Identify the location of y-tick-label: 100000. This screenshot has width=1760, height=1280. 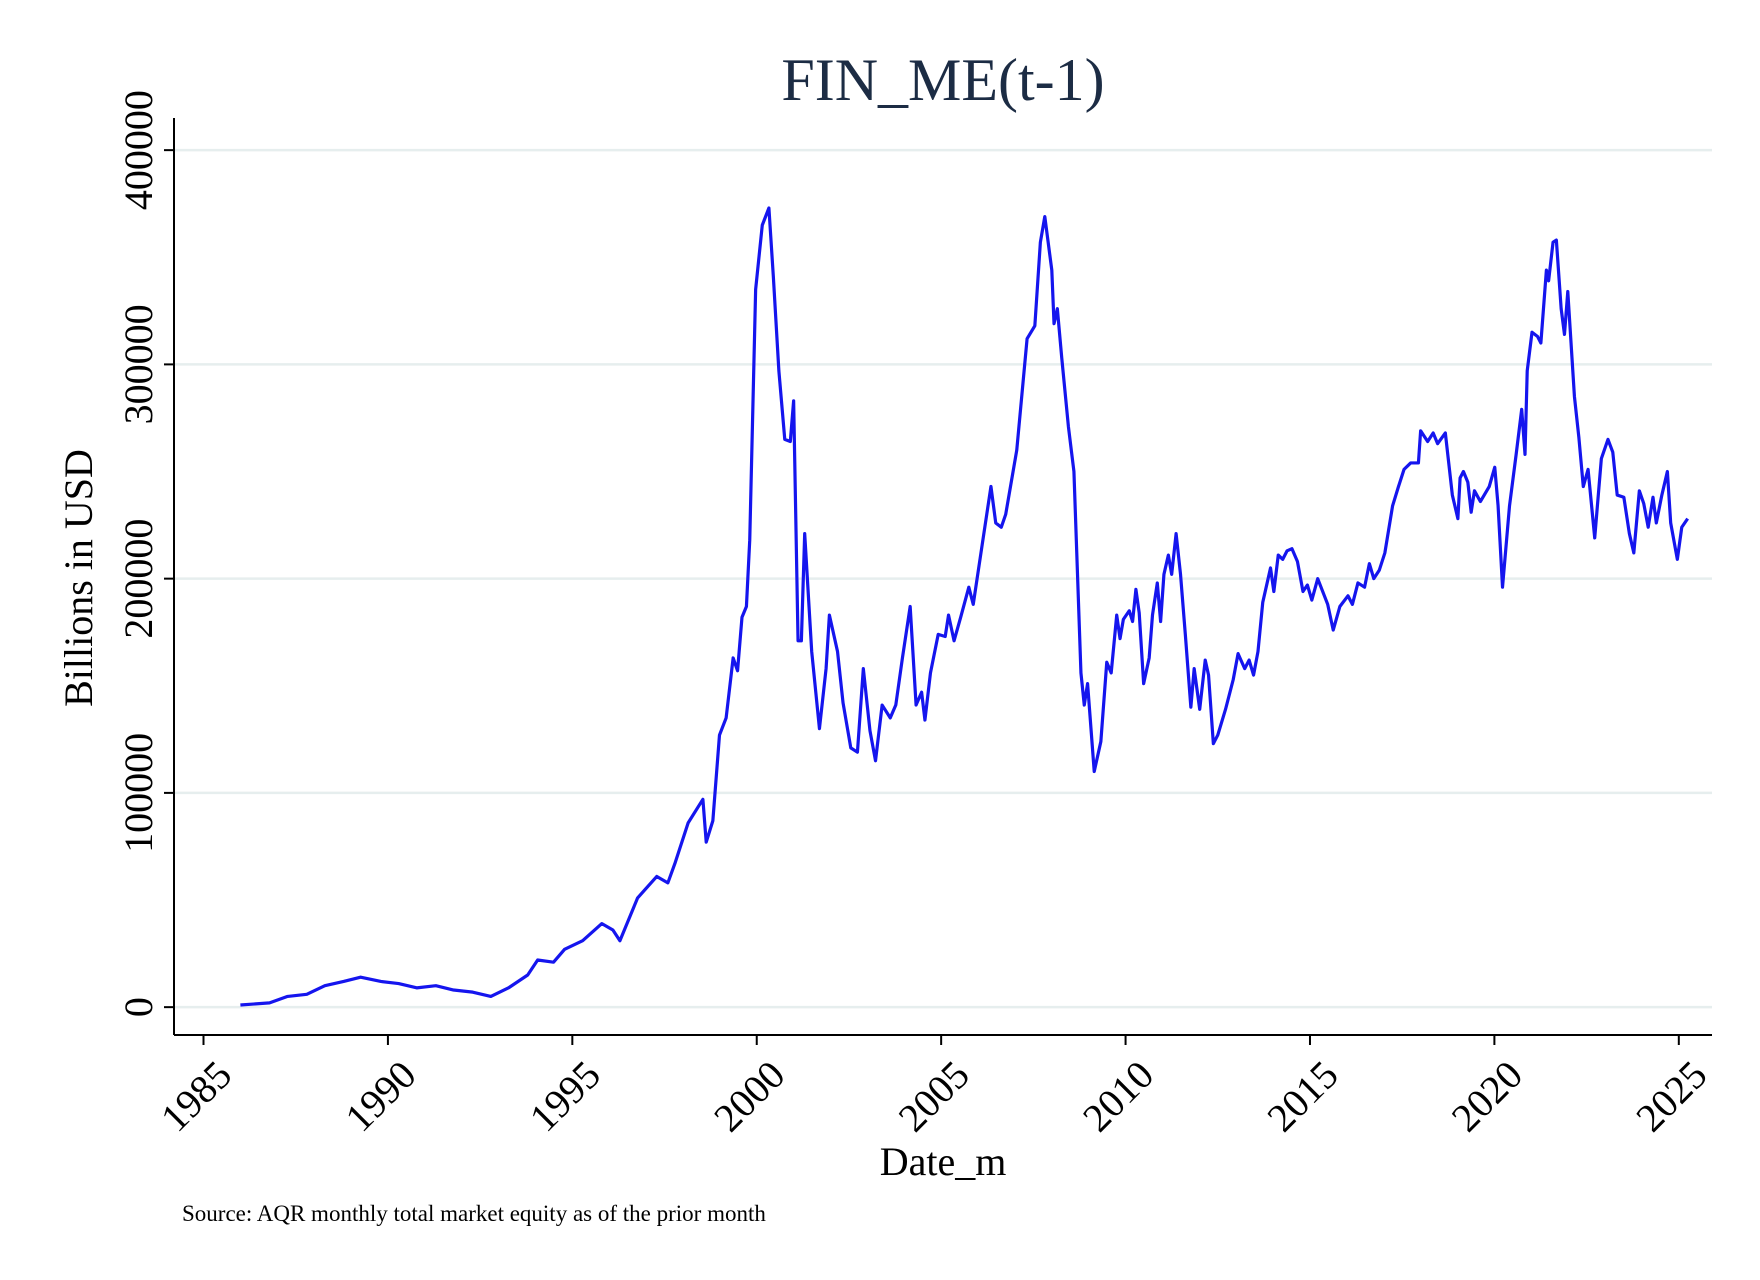
(138, 793).